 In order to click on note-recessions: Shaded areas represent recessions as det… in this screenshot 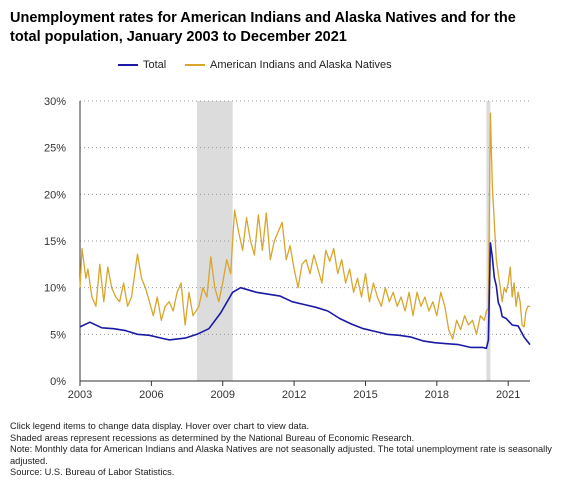, I will do `click(212, 437)`.